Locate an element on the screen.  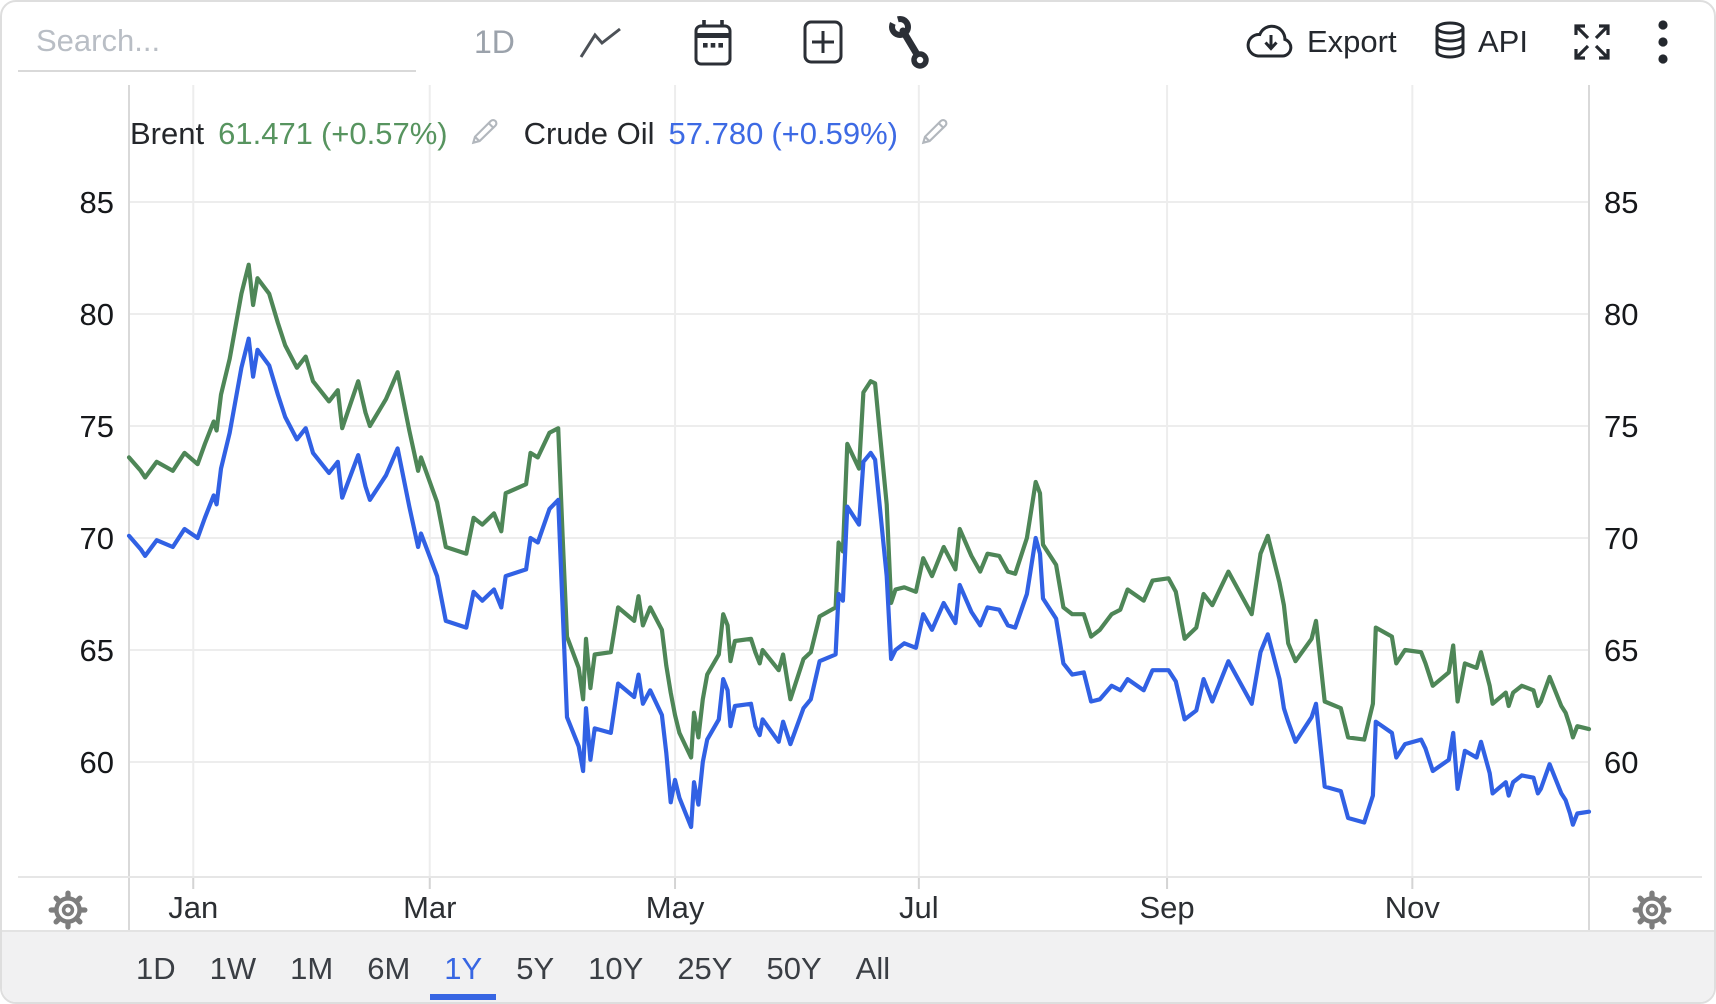
y-axis-label-right-75: 75 is located at coordinates (1621, 426).